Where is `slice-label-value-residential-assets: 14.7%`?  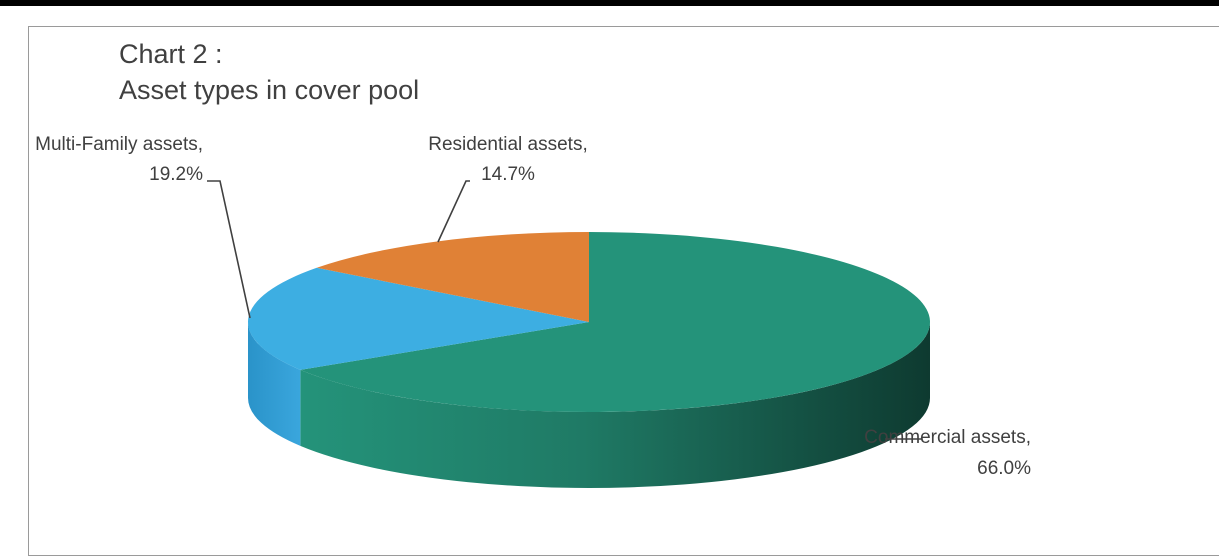 slice-label-value-residential-assets: 14.7% is located at coordinates (508, 174).